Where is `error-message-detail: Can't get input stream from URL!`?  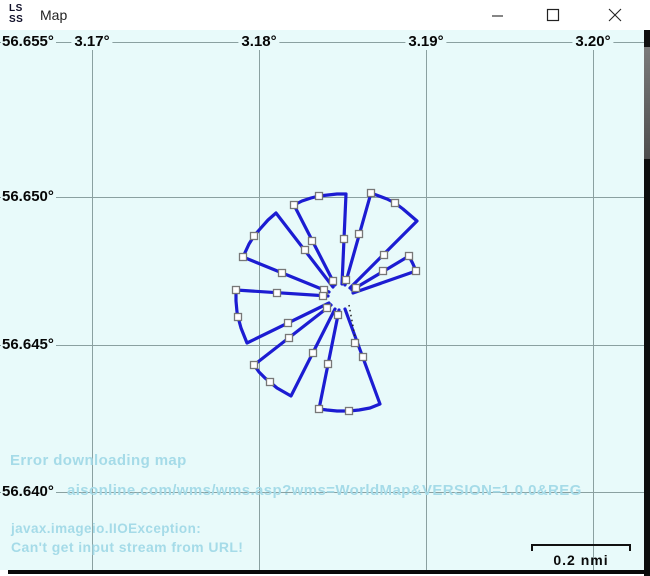
error-message-detail: Can't get input stream from URL! is located at coordinates (127, 547).